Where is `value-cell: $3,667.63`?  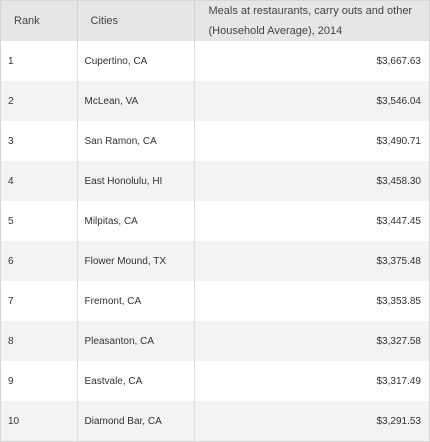
value-cell: $3,667.63 is located at coordinates (399, 61).